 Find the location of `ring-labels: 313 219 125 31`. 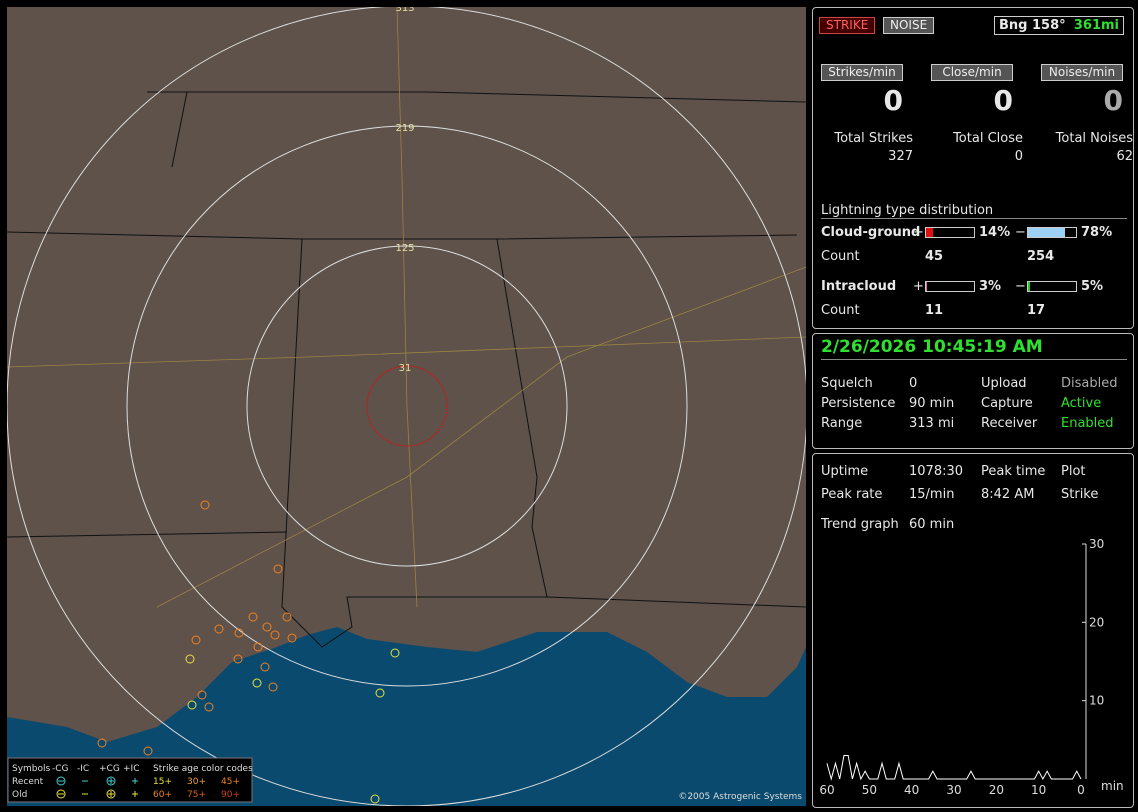

ring-labels: 313 219 125 31 is located at coordinates (404, 190).